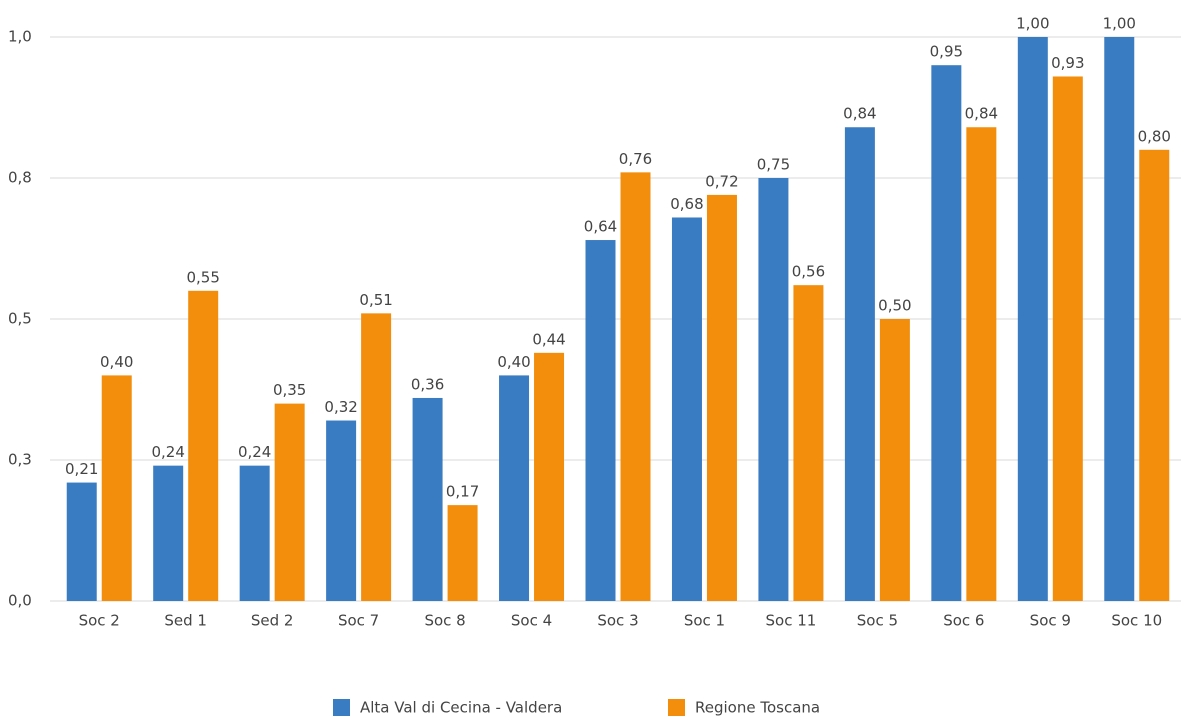 The width and height of the screenshot is (1181, 722). Describe the element at coordinates (20, 178) in the screenshot. I see `y-tick-label: 0,8` at that location.